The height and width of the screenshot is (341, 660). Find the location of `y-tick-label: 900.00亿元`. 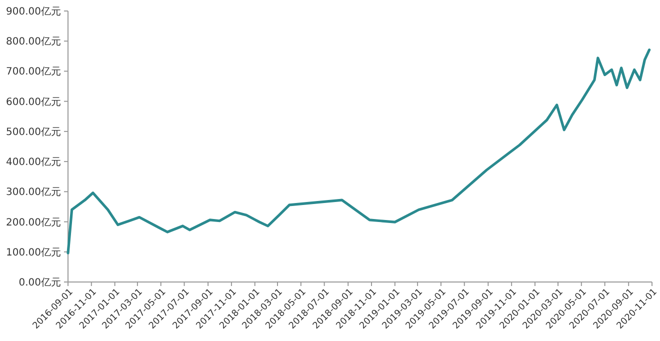

y-tick-label: 900.00亿元 is located at coordinates (33, 12).